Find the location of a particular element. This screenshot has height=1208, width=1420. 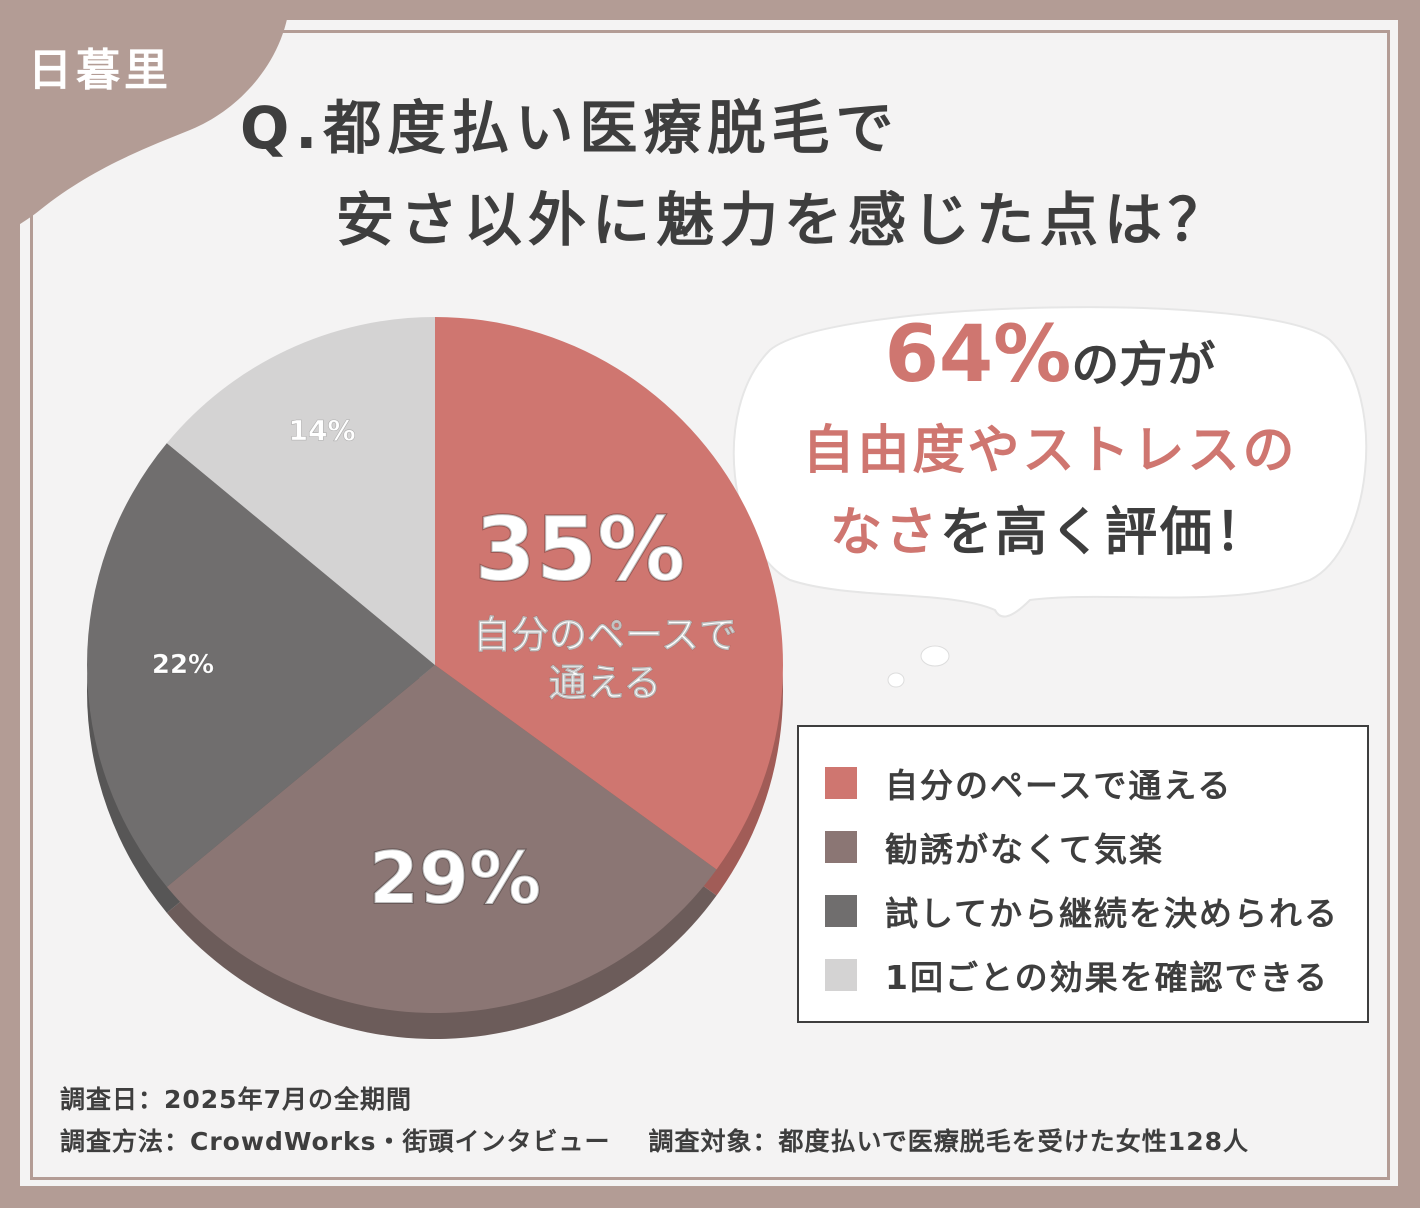

callout-text: 64%の方が 自由度やストレスの なさを高く評価！ is located at coordinates (1050, 442).